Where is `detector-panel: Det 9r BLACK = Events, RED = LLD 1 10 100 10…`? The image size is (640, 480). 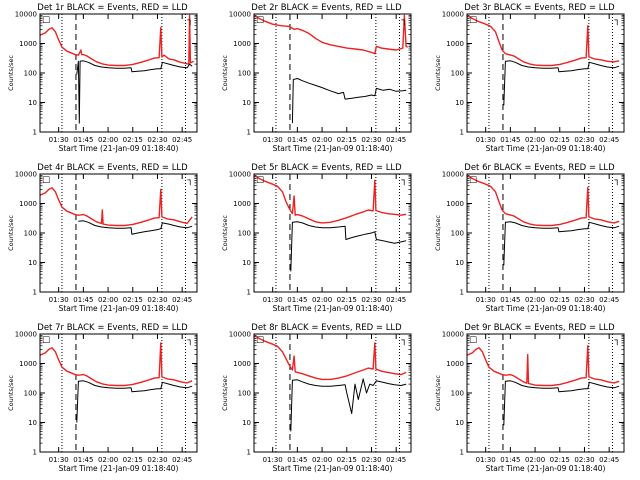 detector-panel: Det 9r BLACK = Events, RED = LLD 1 10 100 10… is located at coordinates (529, 398).